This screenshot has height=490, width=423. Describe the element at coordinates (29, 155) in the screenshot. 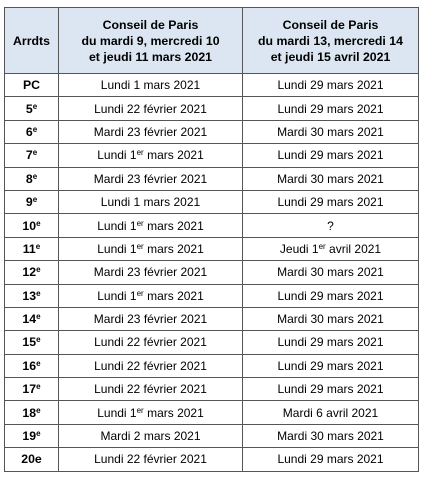

I see `arrondissement-number: 7` at that location.